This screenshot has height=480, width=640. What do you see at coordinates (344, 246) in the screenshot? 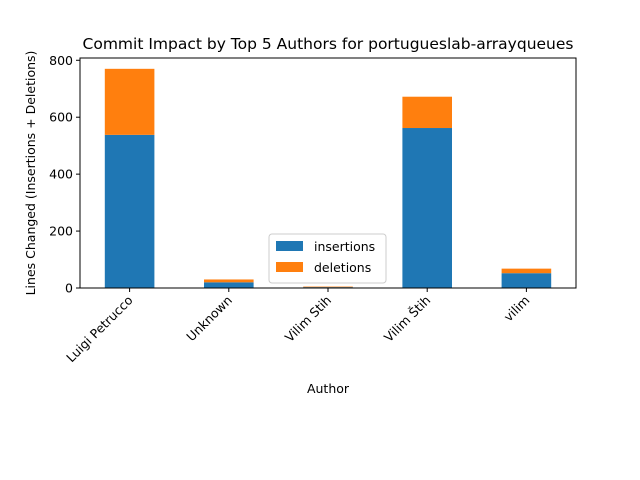
I see `legend-label-insertions: insertions` at bounding box center [344, 246].